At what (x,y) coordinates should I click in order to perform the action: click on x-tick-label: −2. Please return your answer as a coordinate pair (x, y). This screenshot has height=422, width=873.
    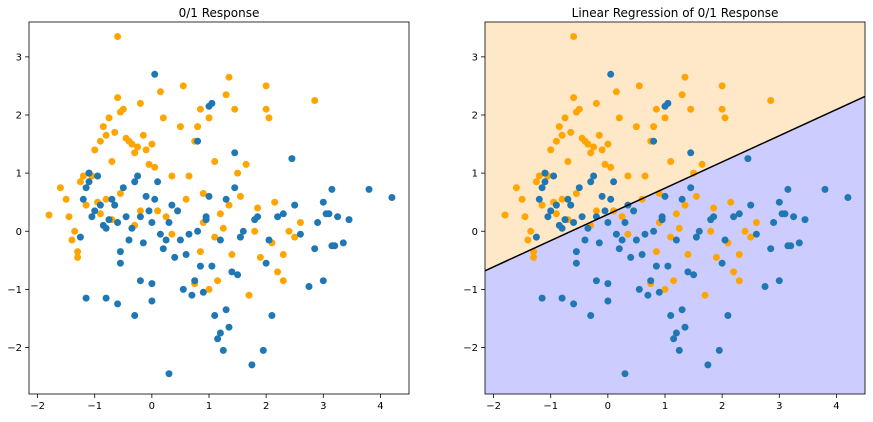
    Looking at the image, I should click on (37, 406).